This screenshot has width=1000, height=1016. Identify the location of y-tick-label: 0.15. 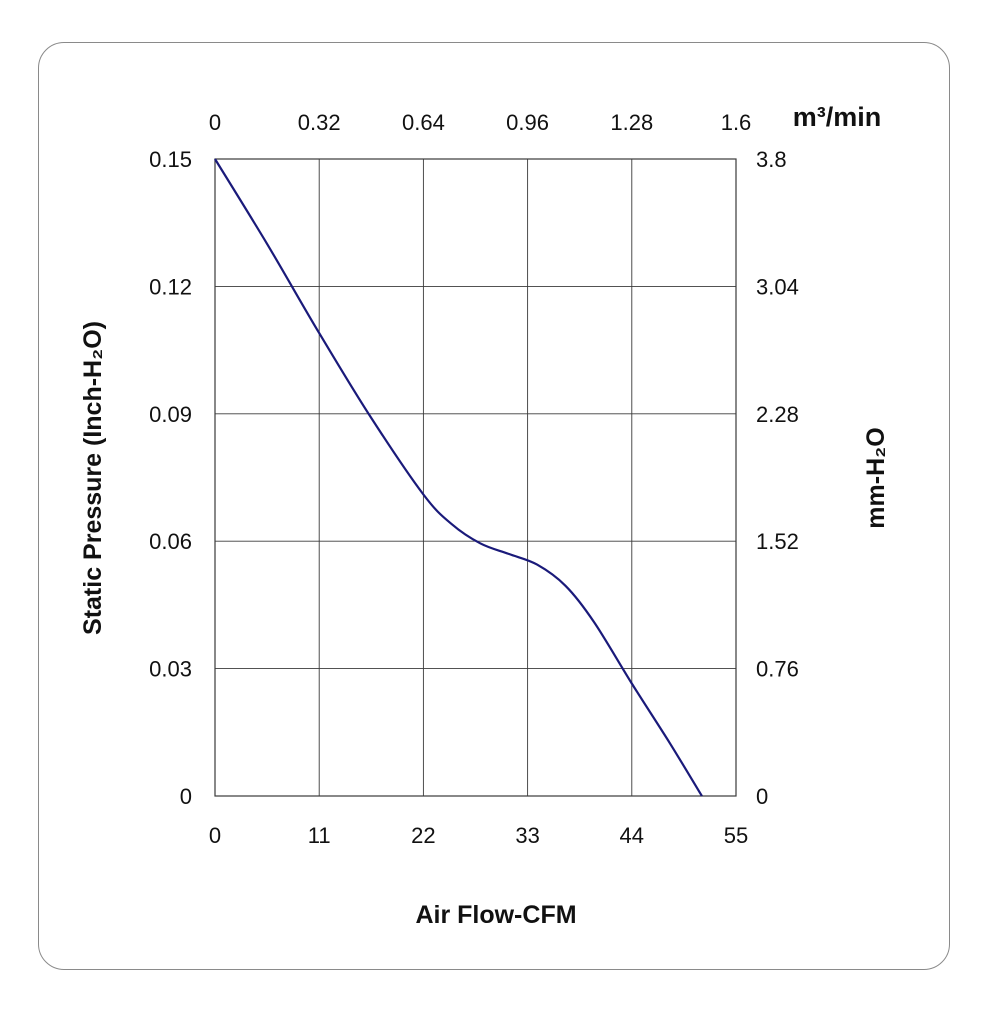
(170, 159).